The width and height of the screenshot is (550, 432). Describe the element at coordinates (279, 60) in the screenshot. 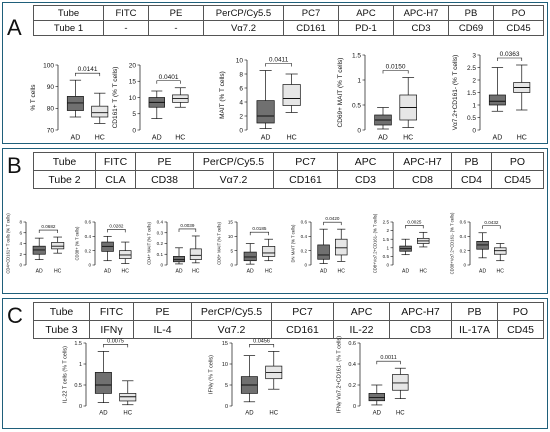

I see `p-value-label: 0.0411` at that location.